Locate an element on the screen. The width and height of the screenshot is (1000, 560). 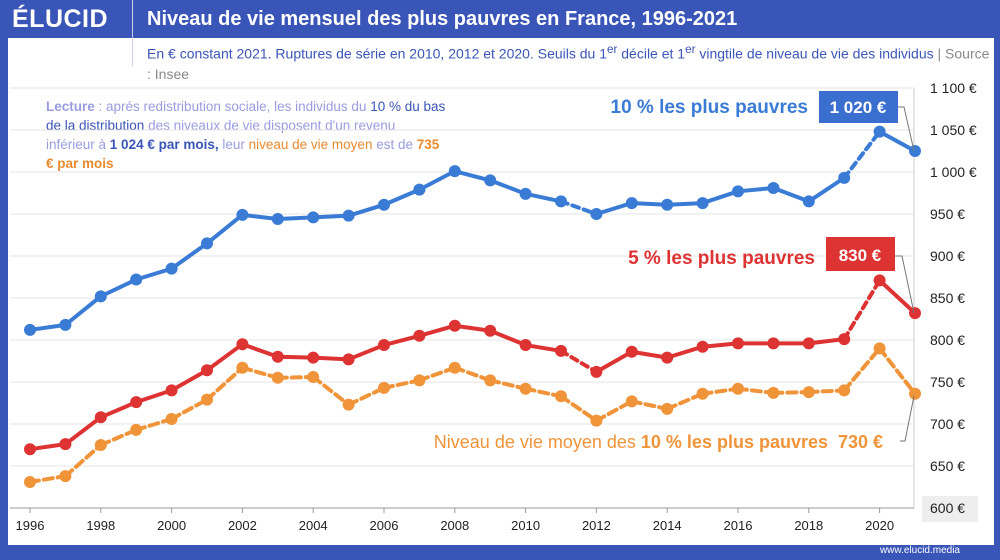
y-tick-label: 1 050 € is located at coordinates (953, 130).